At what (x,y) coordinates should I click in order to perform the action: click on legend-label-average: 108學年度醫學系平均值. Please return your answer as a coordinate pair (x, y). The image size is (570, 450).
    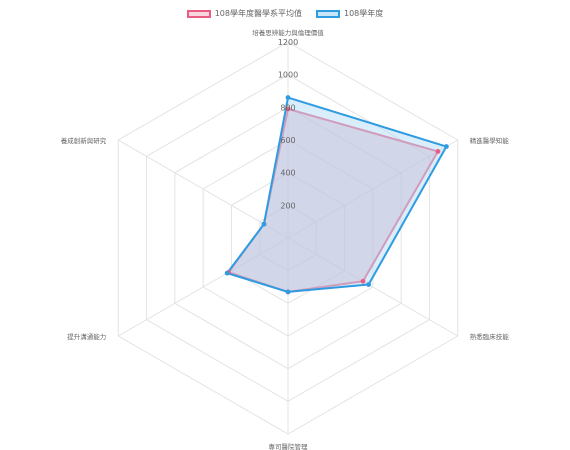
    Looking at the image, I should click on (258, 13).